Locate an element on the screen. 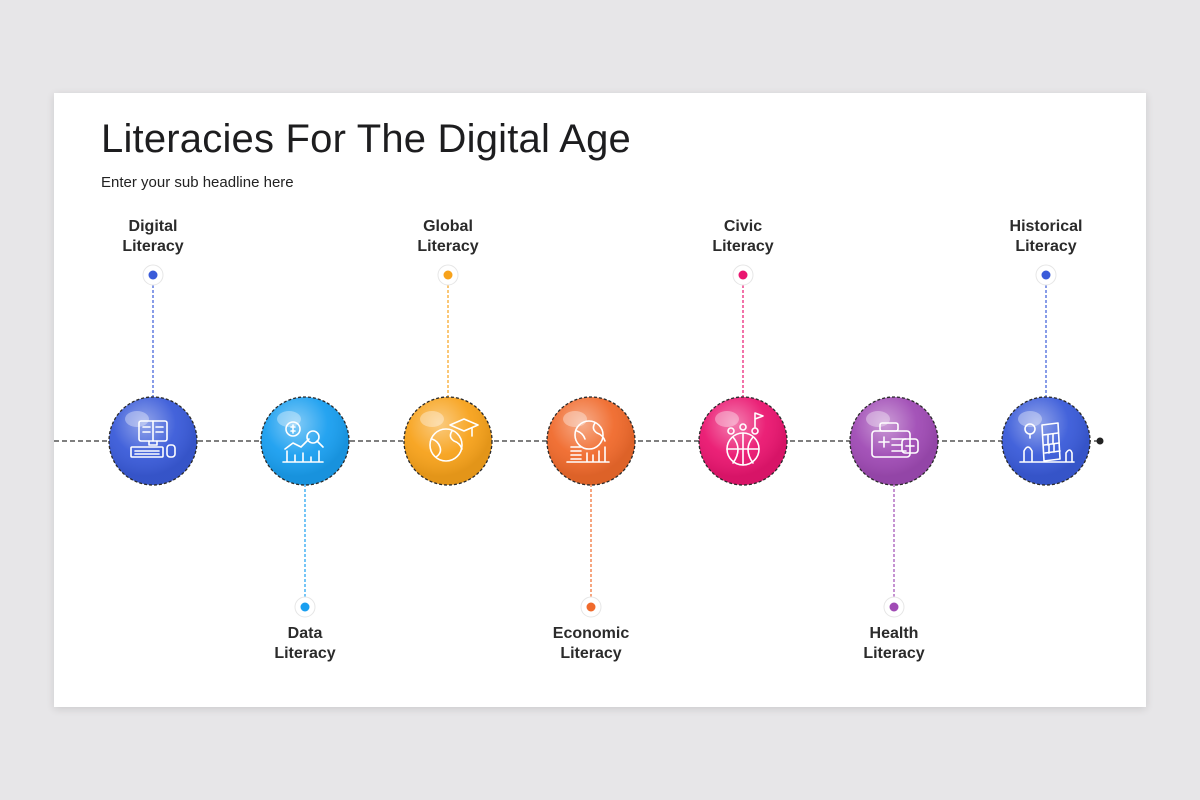 This screenshot has height=800, width=1200. node-label-line1: Health is located at coordinates (894, 633).